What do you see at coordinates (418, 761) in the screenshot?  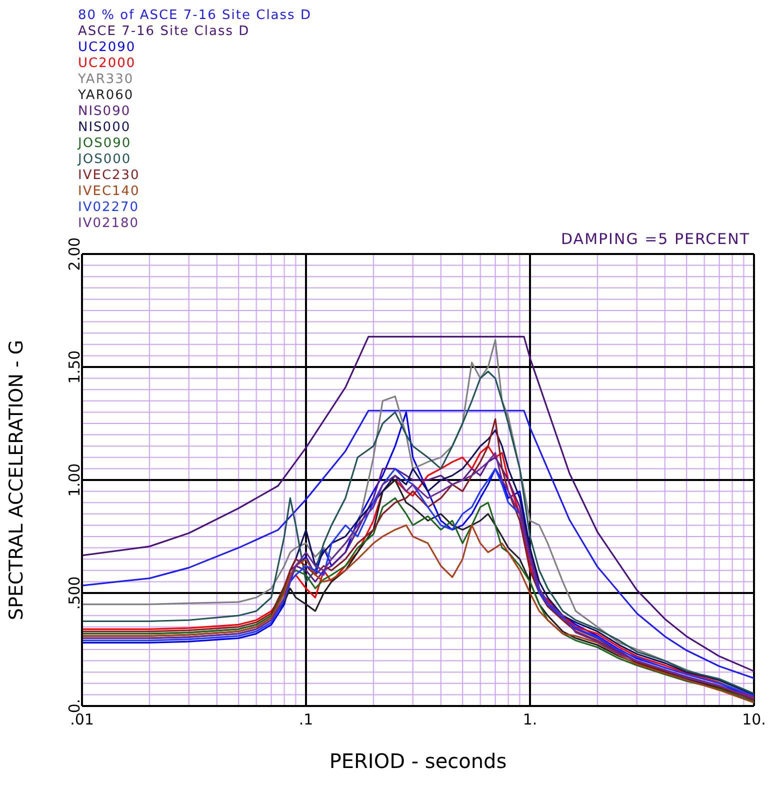 I see `x-axis-title: PERIOD - seconds` at bounding box center [418, 761].